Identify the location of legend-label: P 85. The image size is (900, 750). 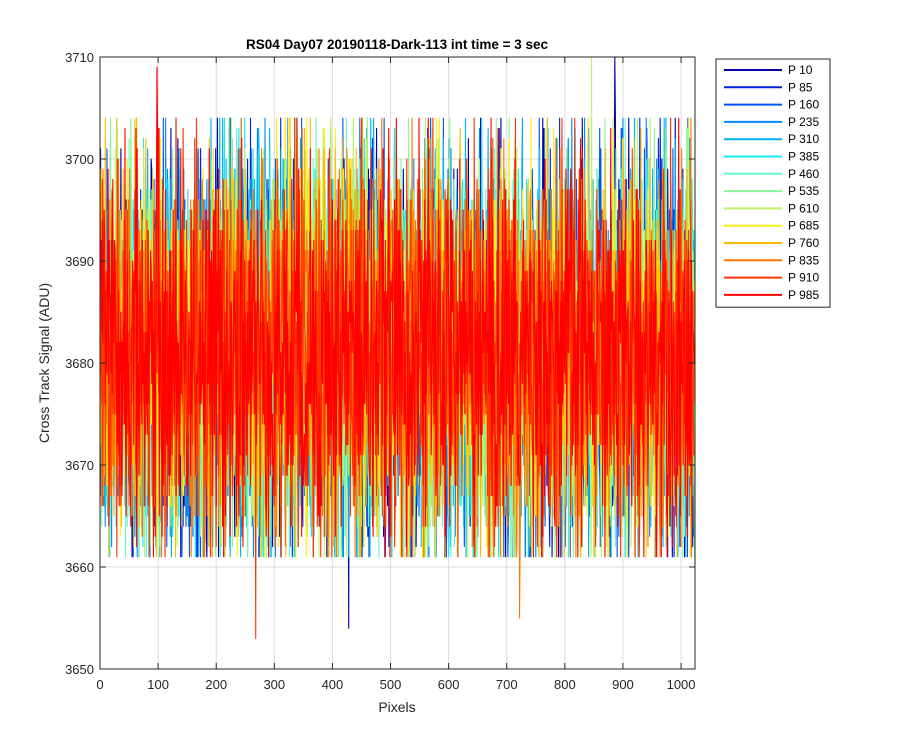
(800, 87).